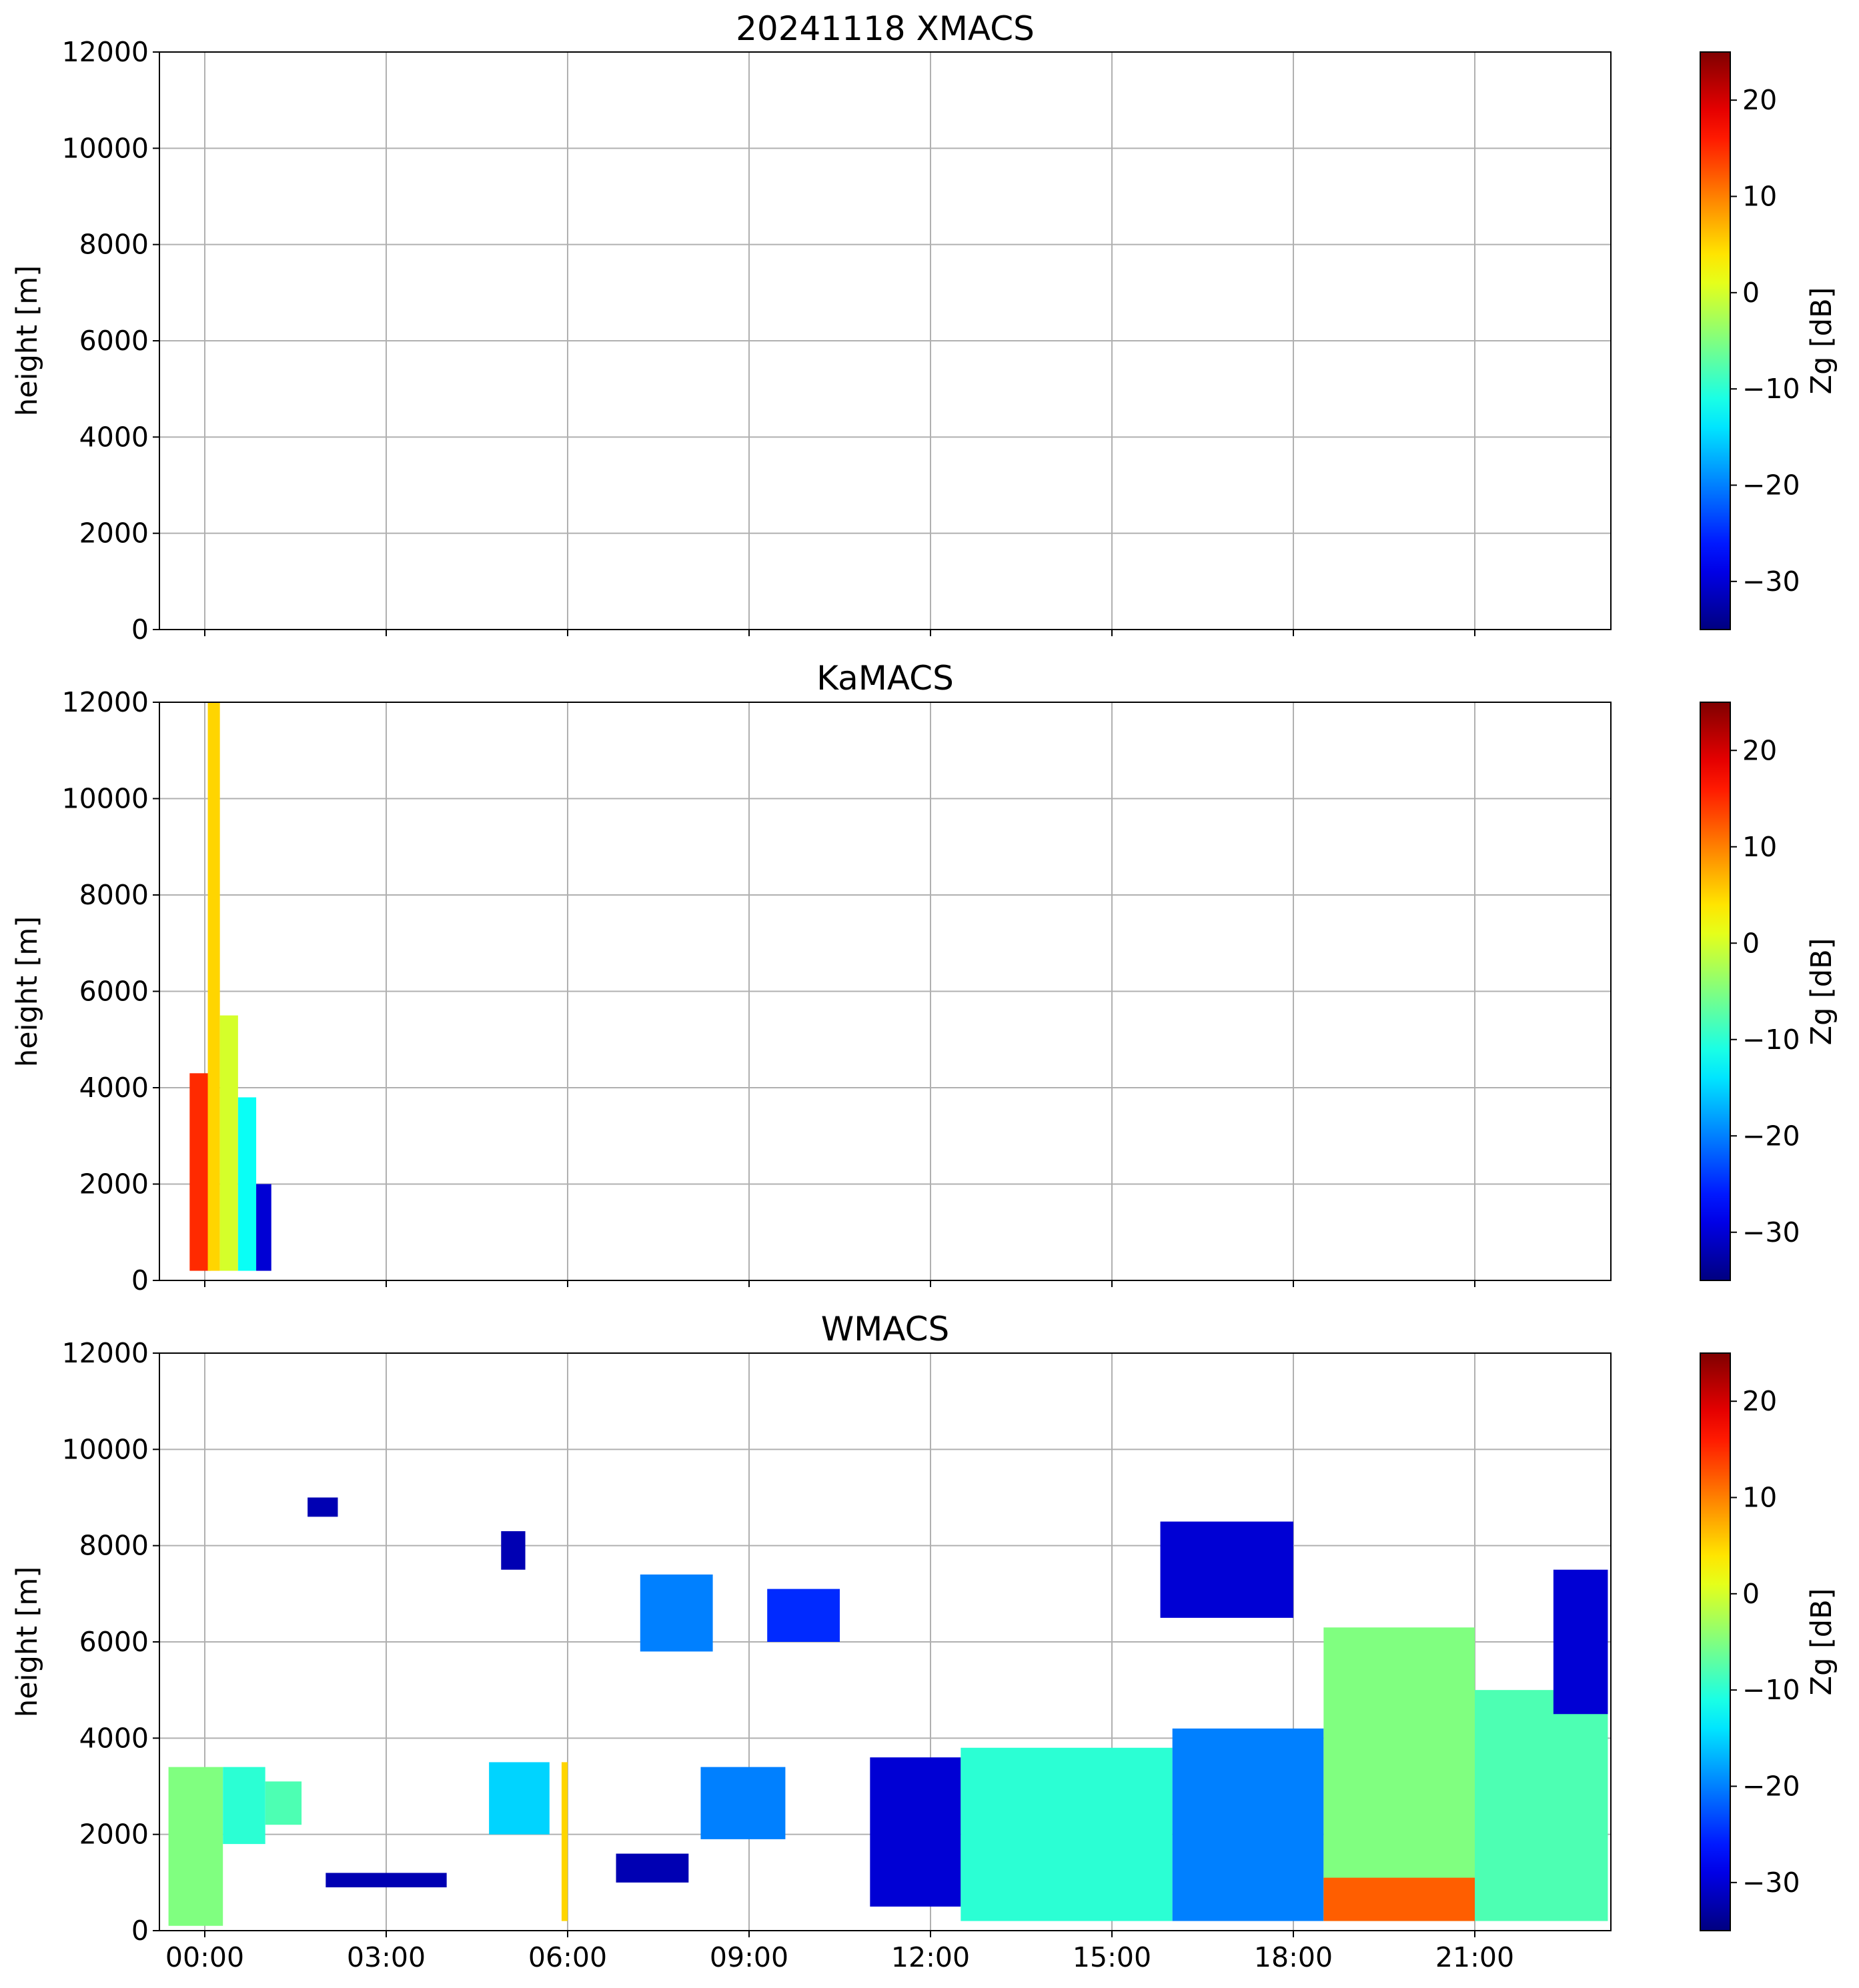 The image size is (1859, 1988). What do you see at coordinates (885, 1329) in the screenshot?
I see `panel-title: WMACS` at bounding box center [885, 1329].